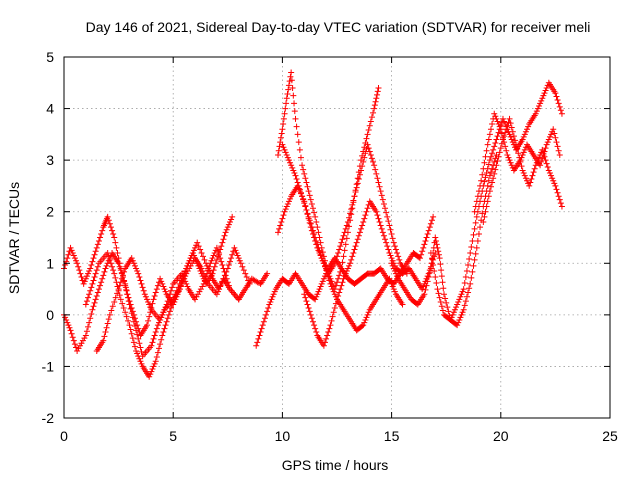 The height and width of the screenshot is (480, 640). What do you see at coordinates (48, 366) in the screenshot?
I see `y-tick-label: -1` at bounding box center [48, 366].